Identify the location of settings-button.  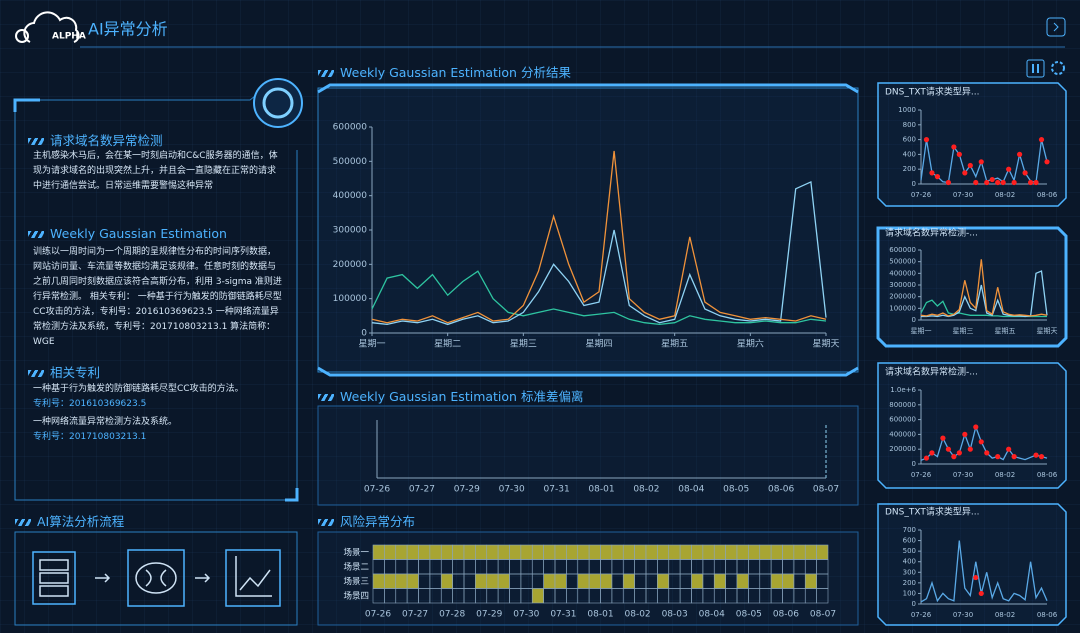
(1058, 68).